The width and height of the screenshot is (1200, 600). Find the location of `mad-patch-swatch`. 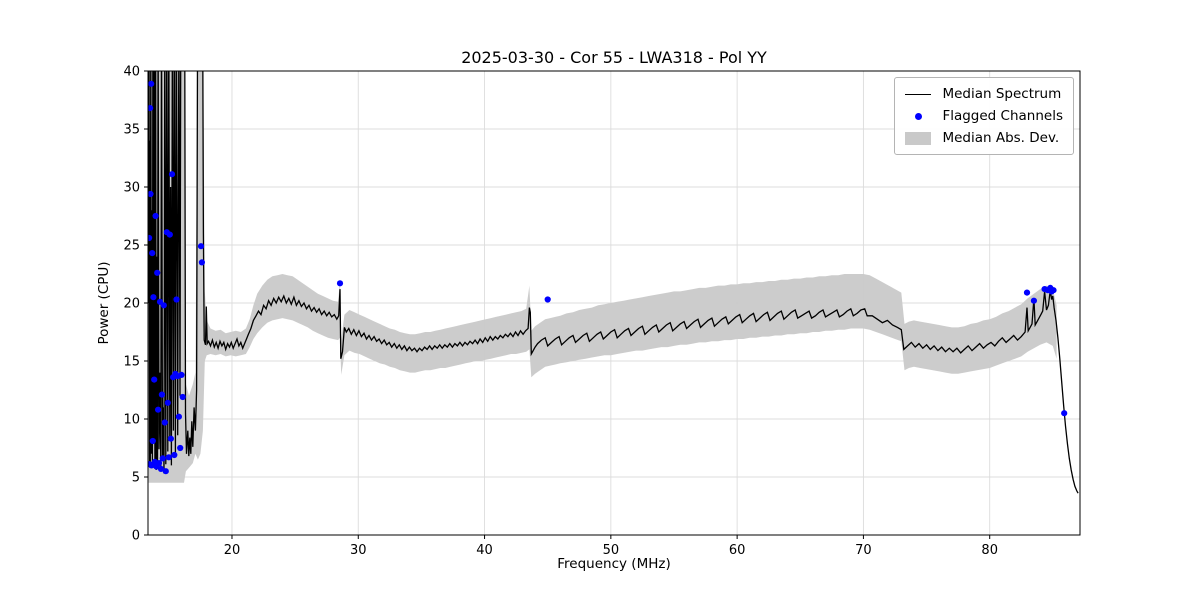

mad-patch-swatch is located at coordinates (918, 138).